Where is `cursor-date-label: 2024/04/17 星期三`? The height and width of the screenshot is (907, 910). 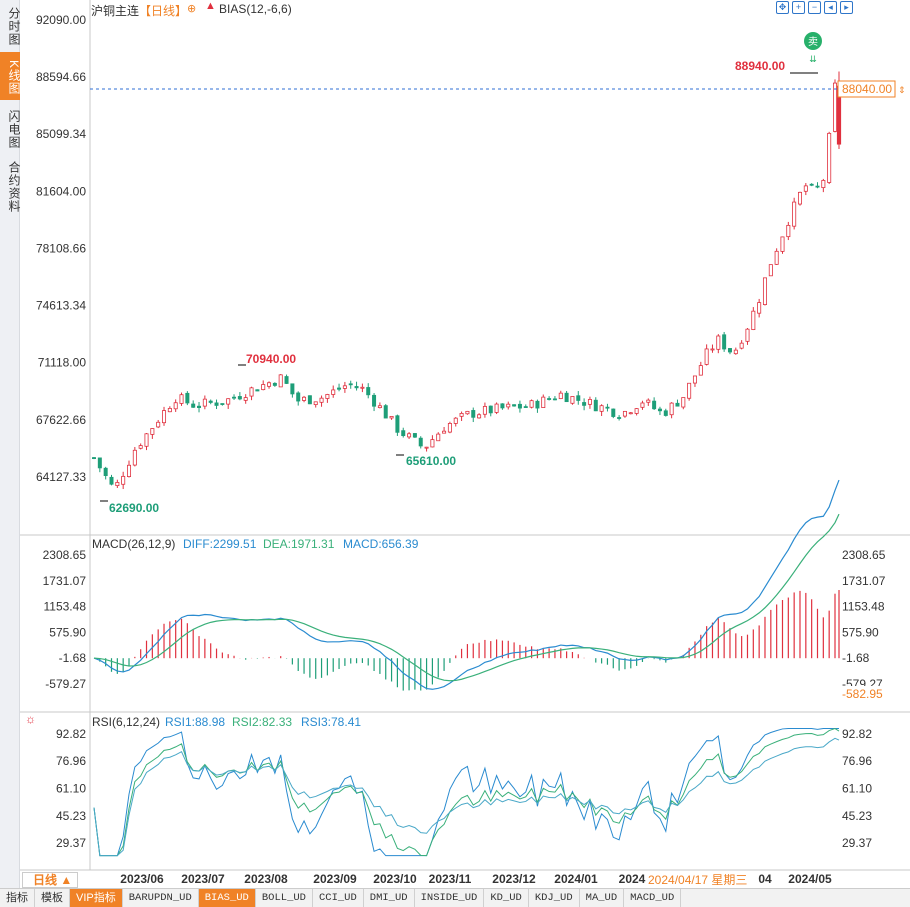 cursor-date-label: 2024/04/17 星期三 is located at coordinates (697, 880).